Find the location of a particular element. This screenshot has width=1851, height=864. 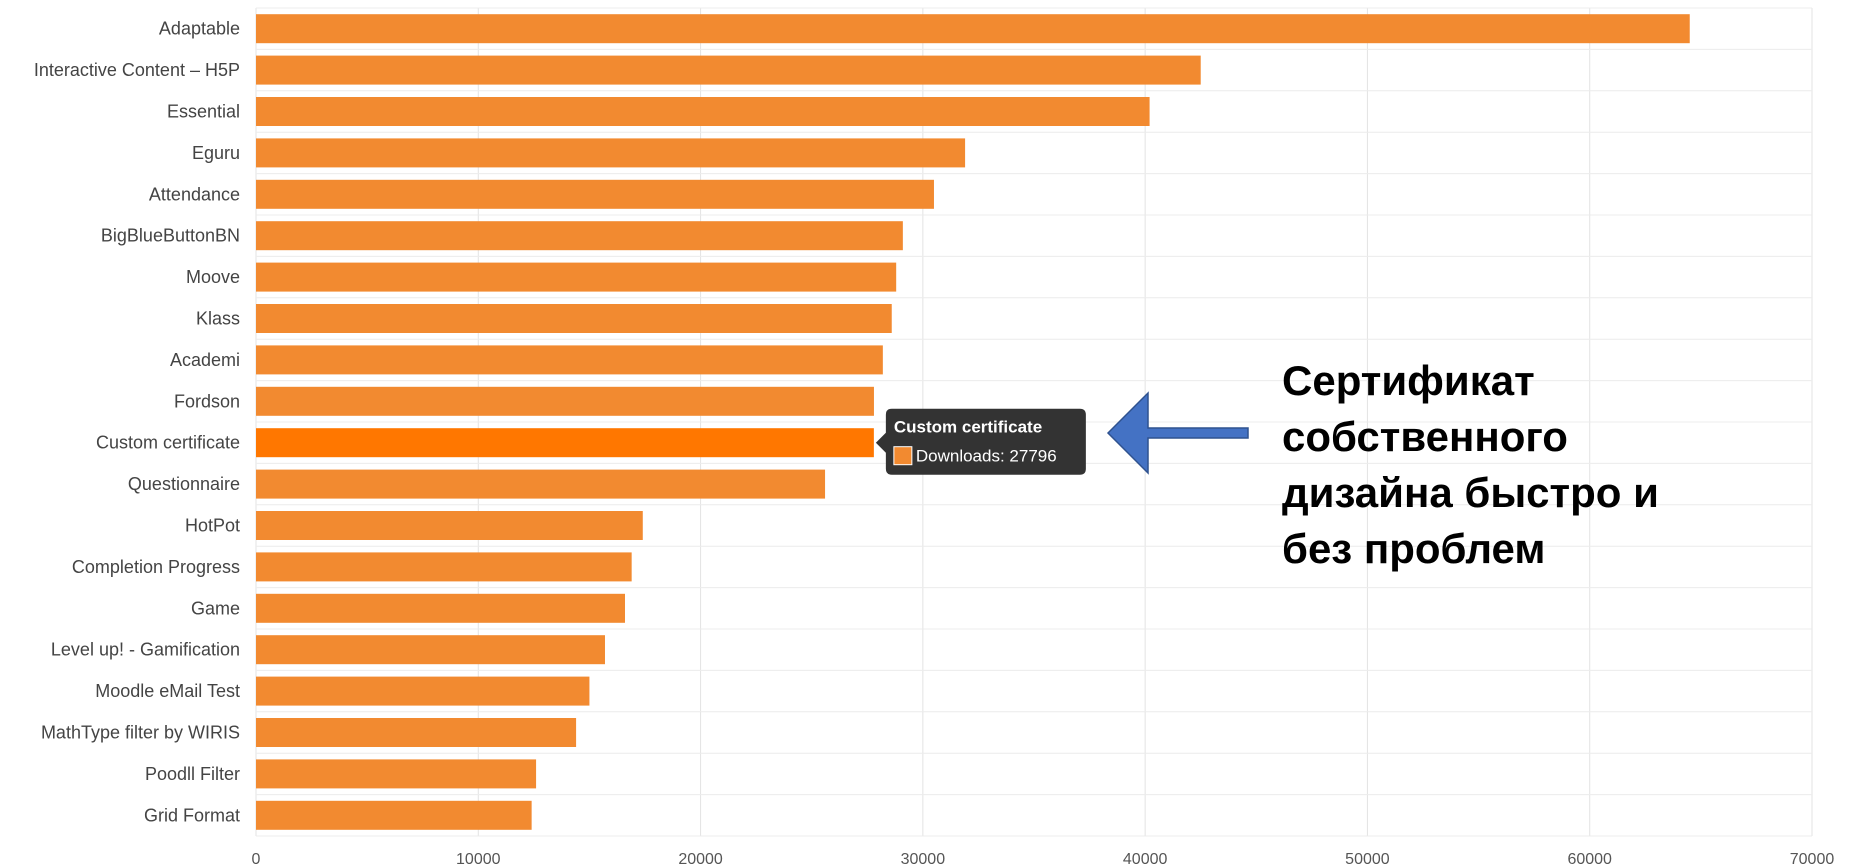

category-label-12: HotPot is located at coordinates (212, 526).